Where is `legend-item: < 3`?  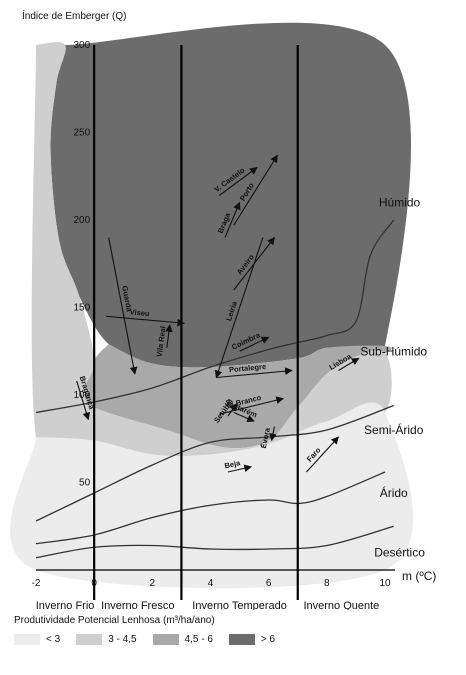 legend-item: < 3 is located at coordinates (37, 639).